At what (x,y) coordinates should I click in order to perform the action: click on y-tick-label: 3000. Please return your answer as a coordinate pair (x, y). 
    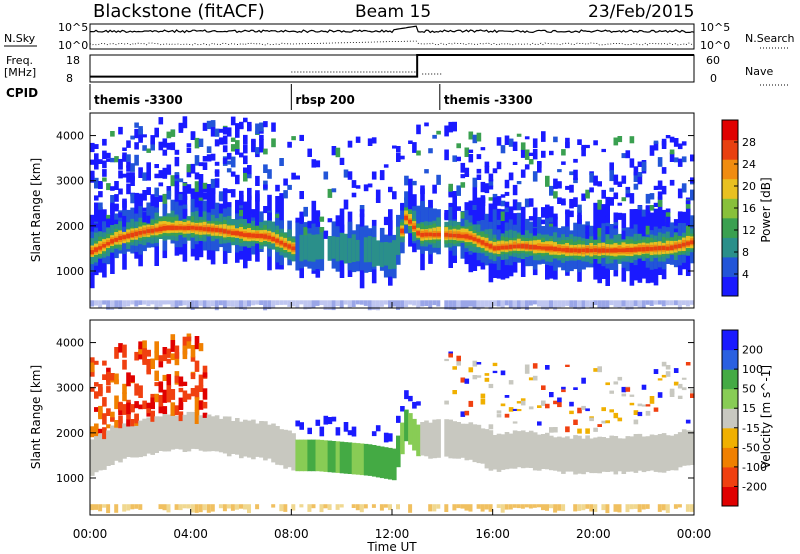
    Looking at the image, I should click on (70, 388).